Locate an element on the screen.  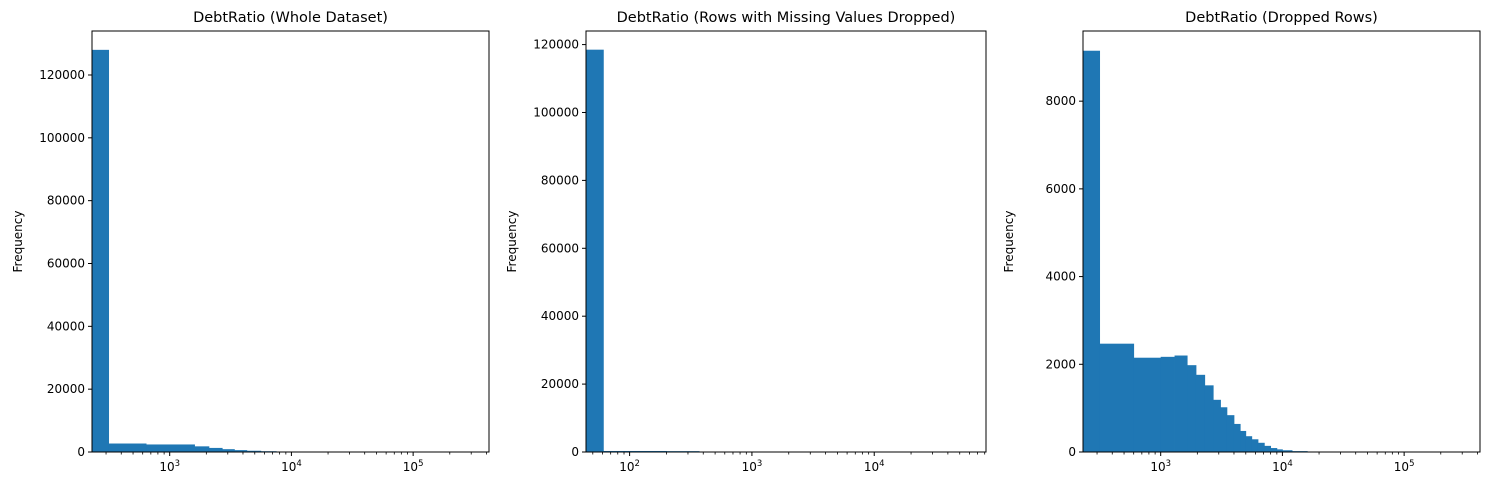
y-tick-label: 8000 is located at coordinates (1060, 101).